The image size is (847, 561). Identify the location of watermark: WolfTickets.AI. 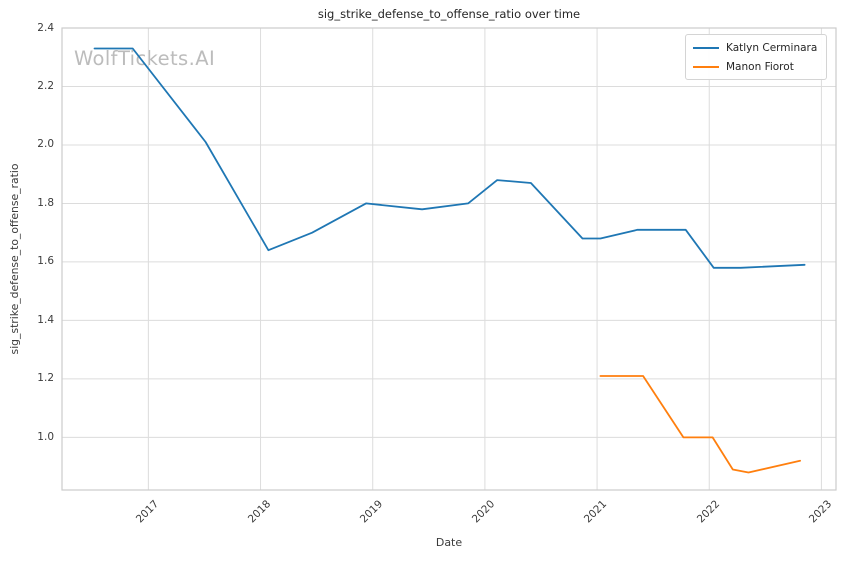
(145, 58).